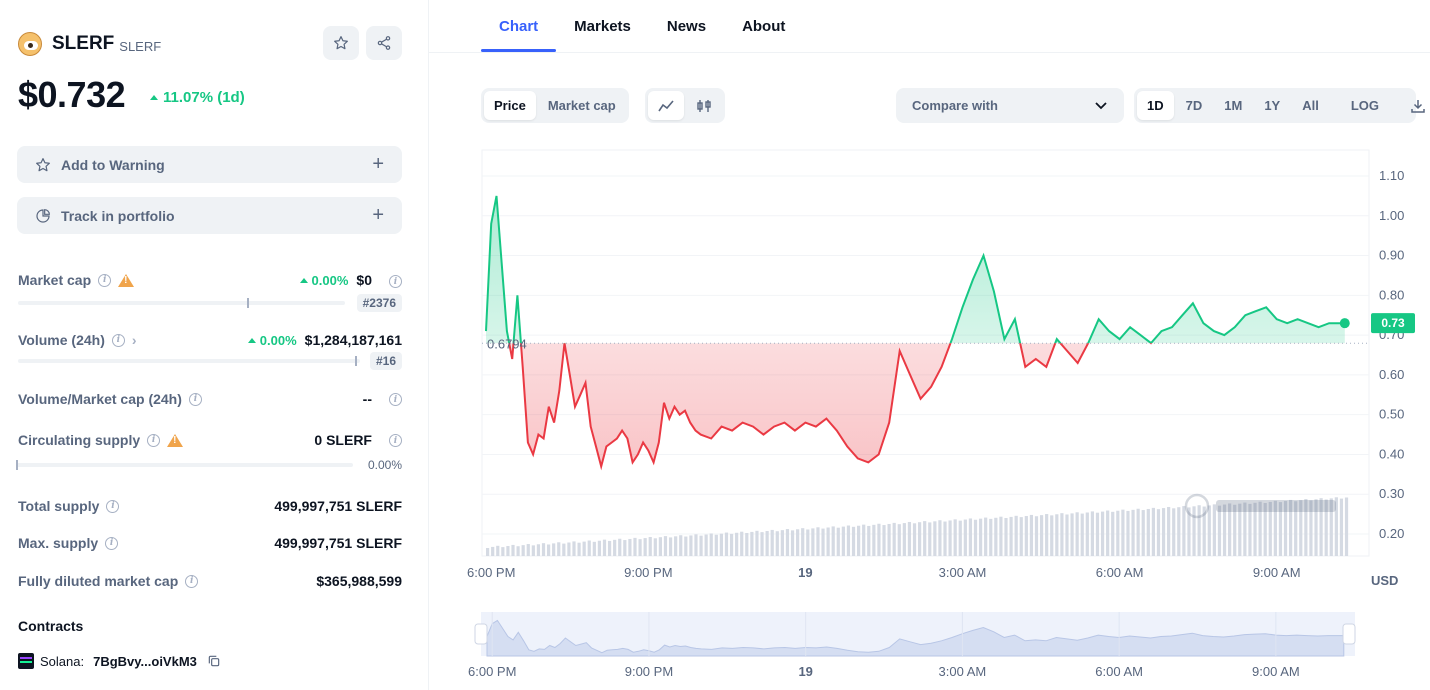 This screenshot has height=690, width=1430. I want to click on copy-icon, so click(214, 661).